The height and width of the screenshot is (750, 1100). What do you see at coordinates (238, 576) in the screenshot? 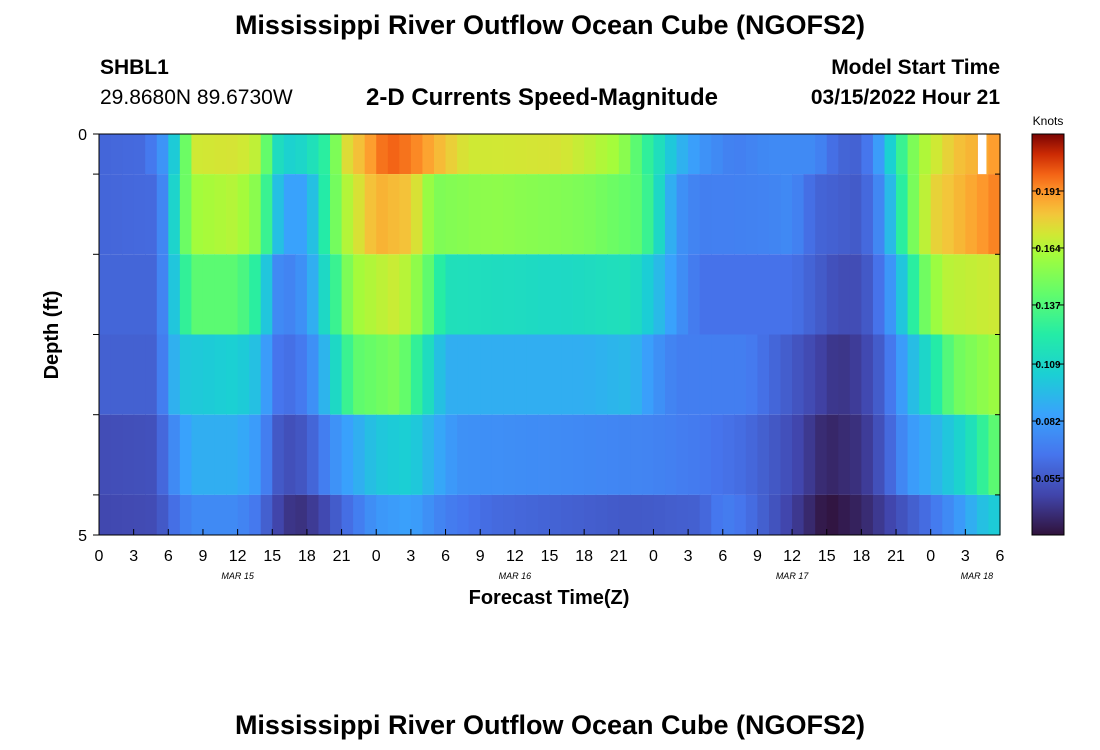
I see `date-label: MAR 15` at bounding box center [238, 576].